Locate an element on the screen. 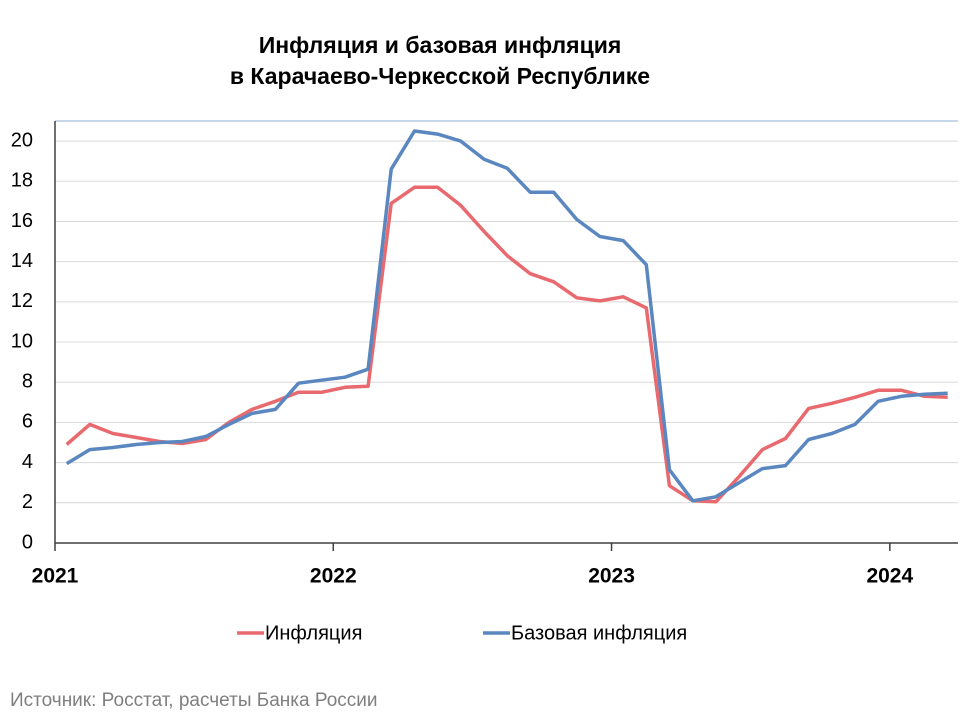 The height and width of the screenshot is (720, 960). y-tick-label: 8 is located at coordinates (27, 382).